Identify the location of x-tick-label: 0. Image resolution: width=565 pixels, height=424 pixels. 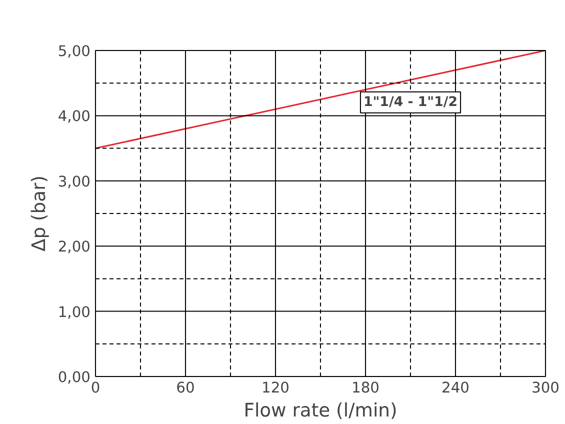
(95, 388).